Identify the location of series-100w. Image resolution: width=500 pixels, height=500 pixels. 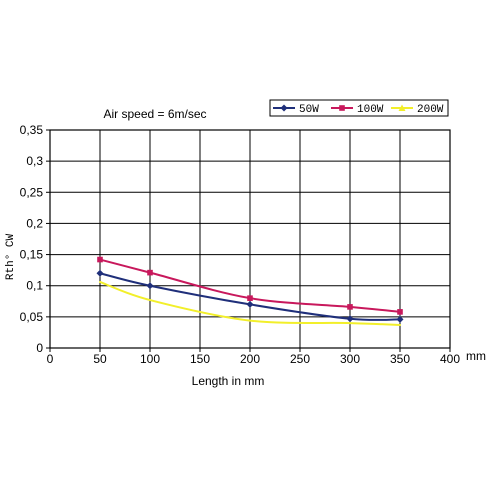
(250, 285).